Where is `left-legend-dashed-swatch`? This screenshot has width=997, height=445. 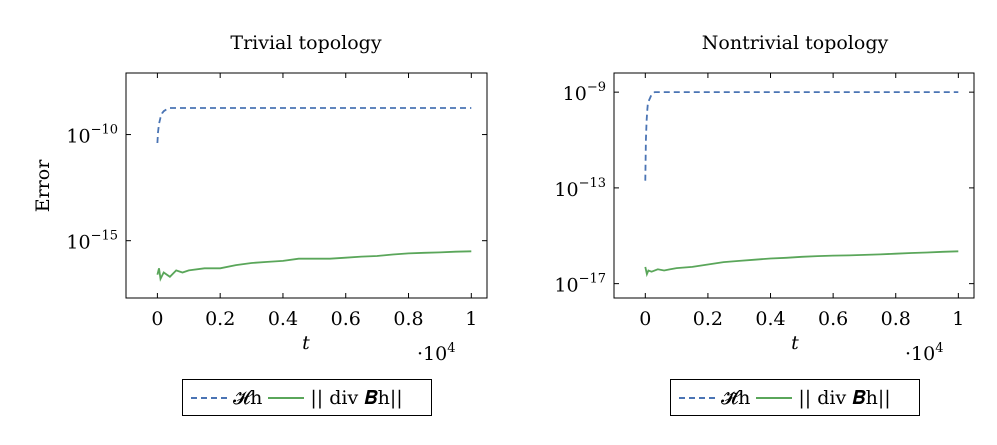
left-legend-dashed-swatch is located at coordinates (209, 397).